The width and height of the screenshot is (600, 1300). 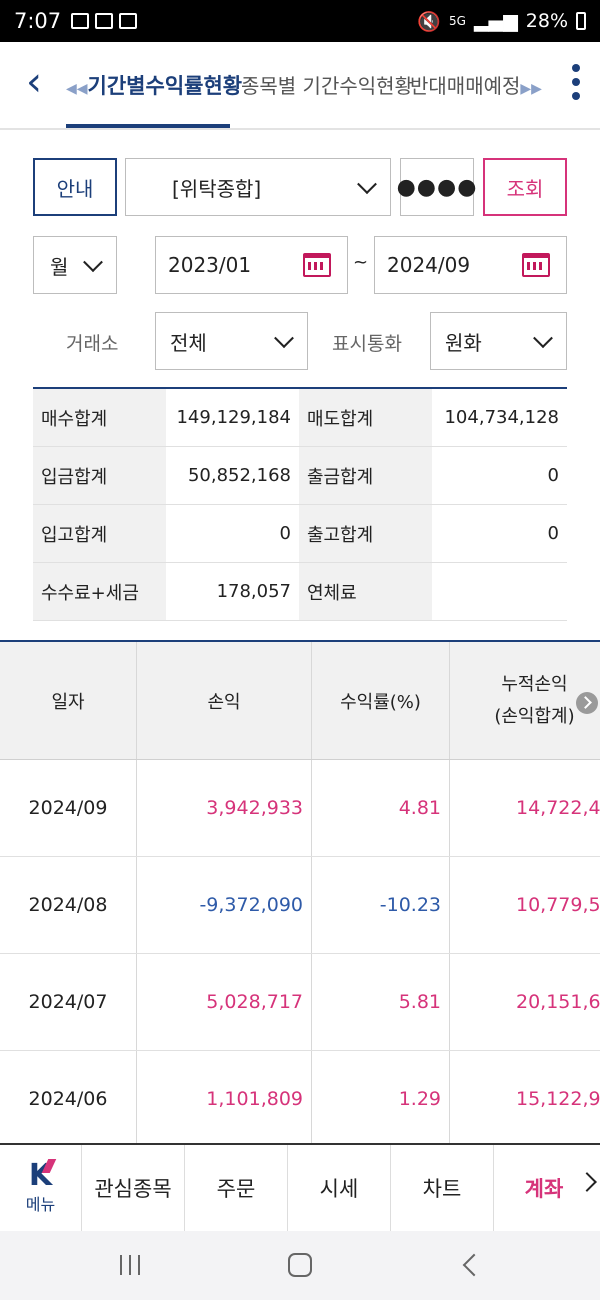 What do you see at coordinates (544, 1189) in the screenshot?
I see `nav-account: 계좌` at bounding box center [544, 1189].